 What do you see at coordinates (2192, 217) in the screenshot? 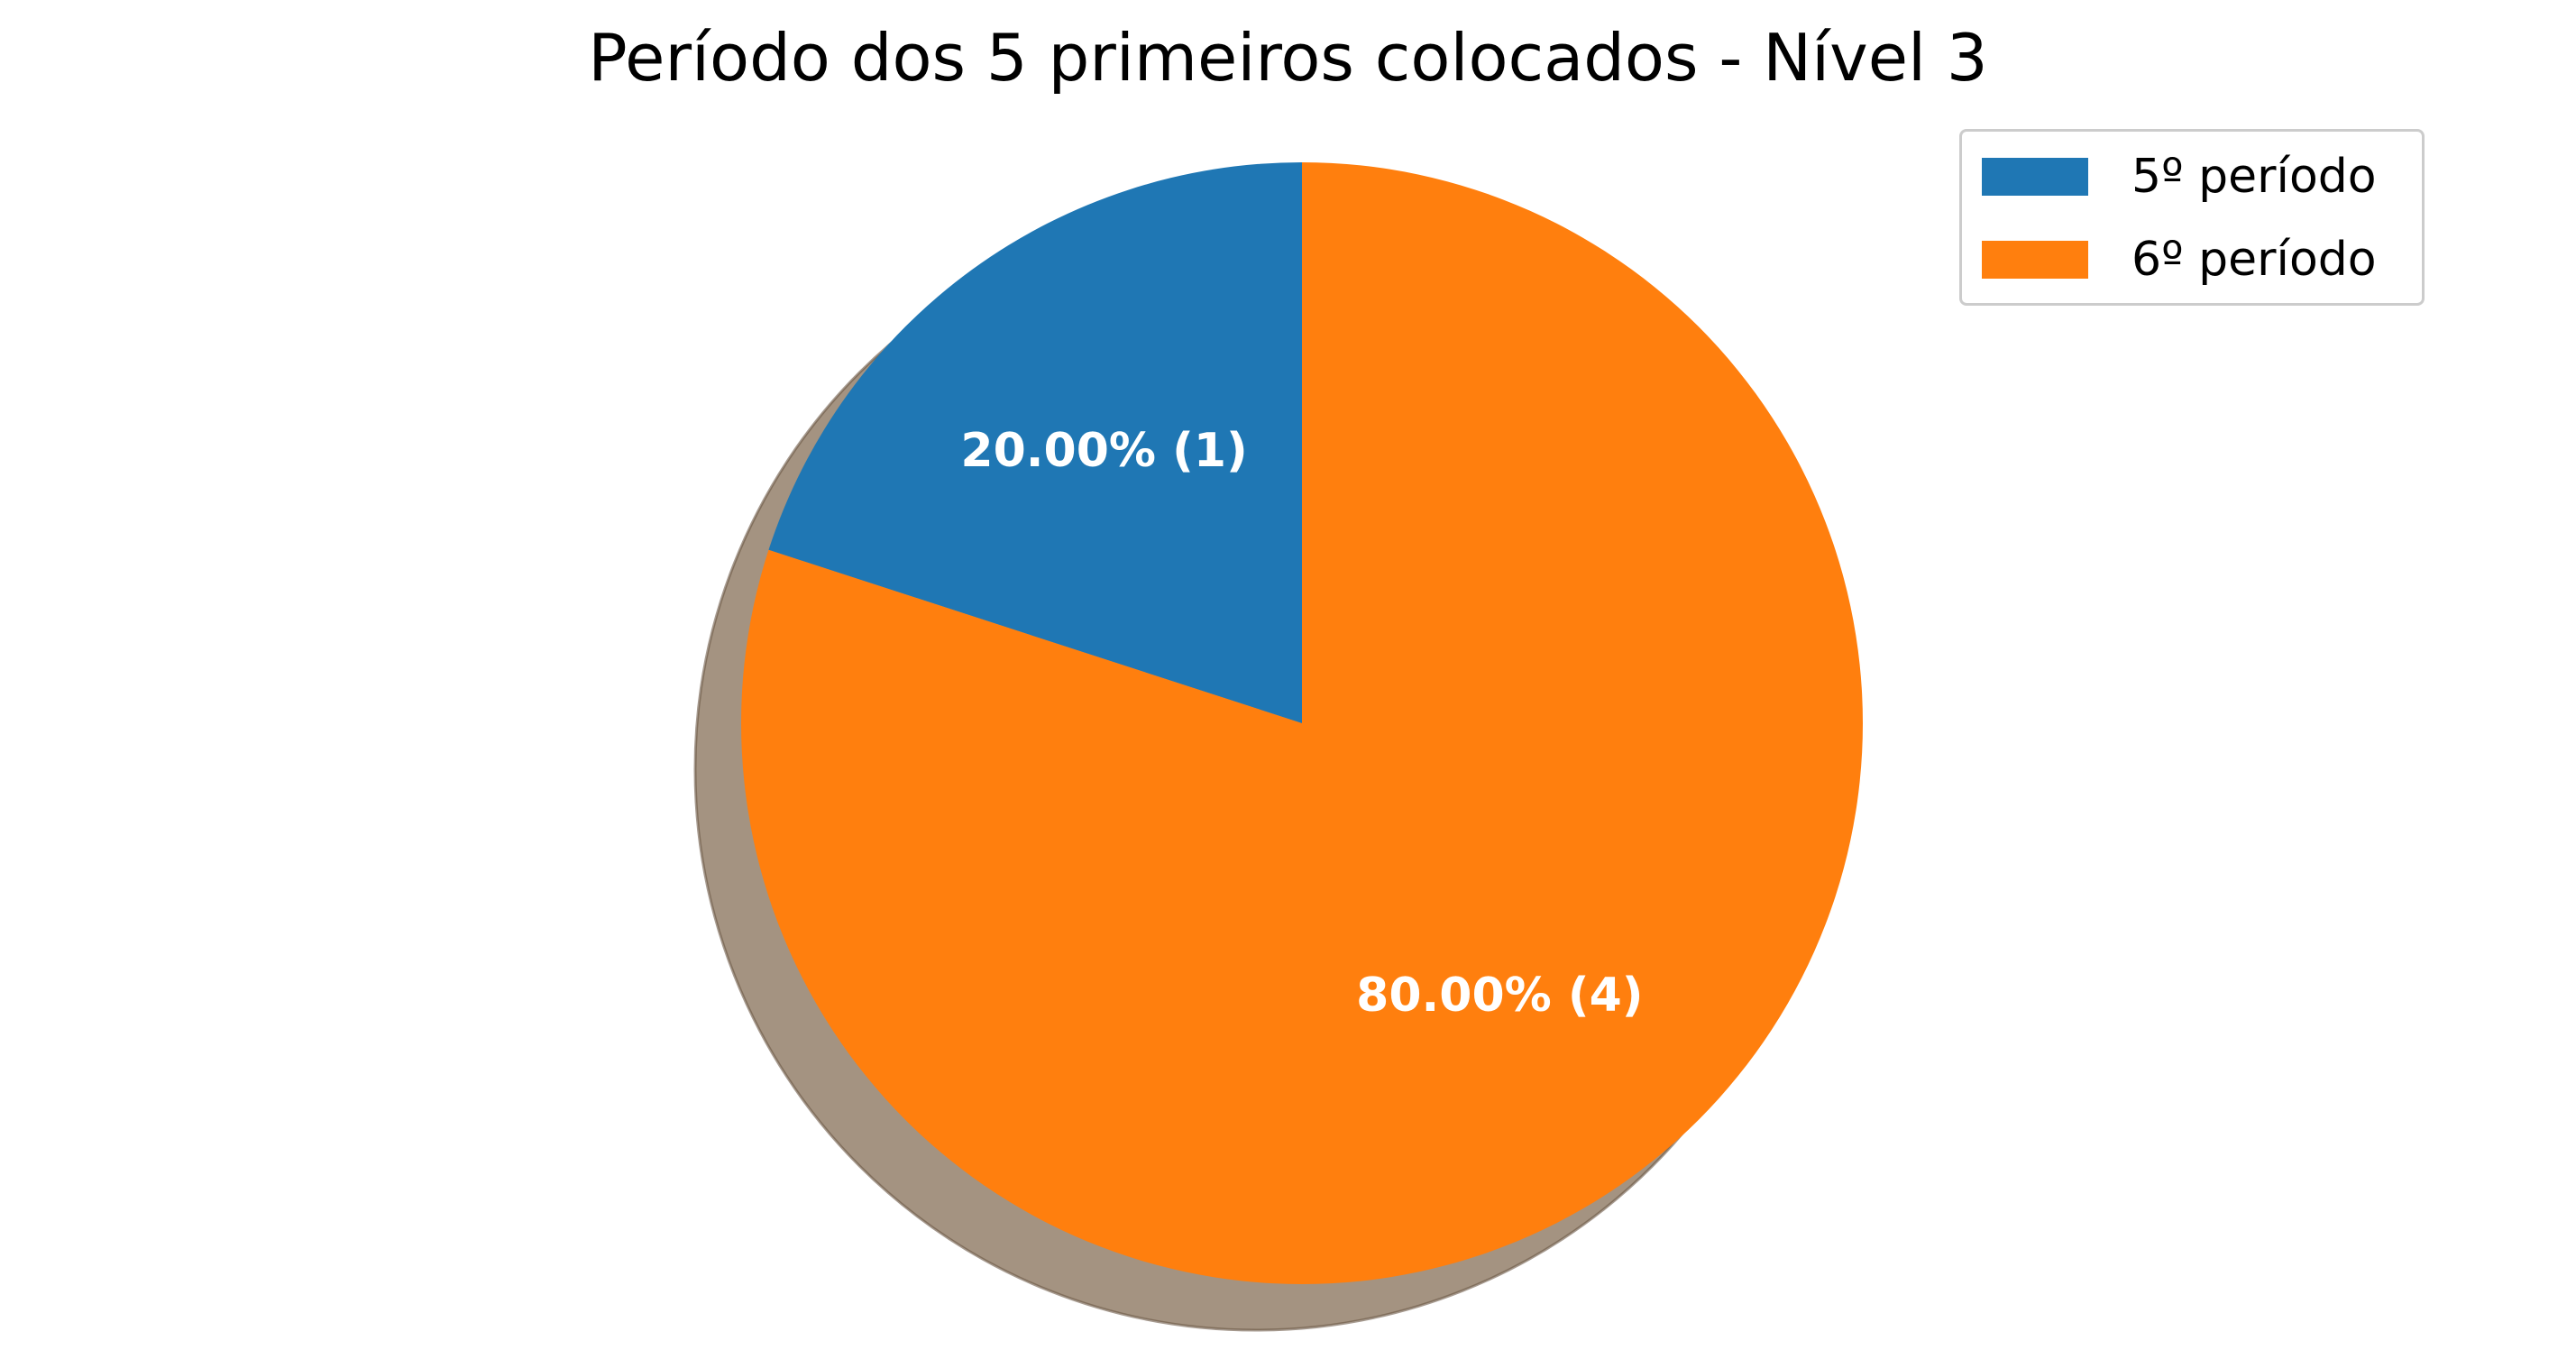
I see `legend: 5º período 6º período` at bounding box center [2192, 217].